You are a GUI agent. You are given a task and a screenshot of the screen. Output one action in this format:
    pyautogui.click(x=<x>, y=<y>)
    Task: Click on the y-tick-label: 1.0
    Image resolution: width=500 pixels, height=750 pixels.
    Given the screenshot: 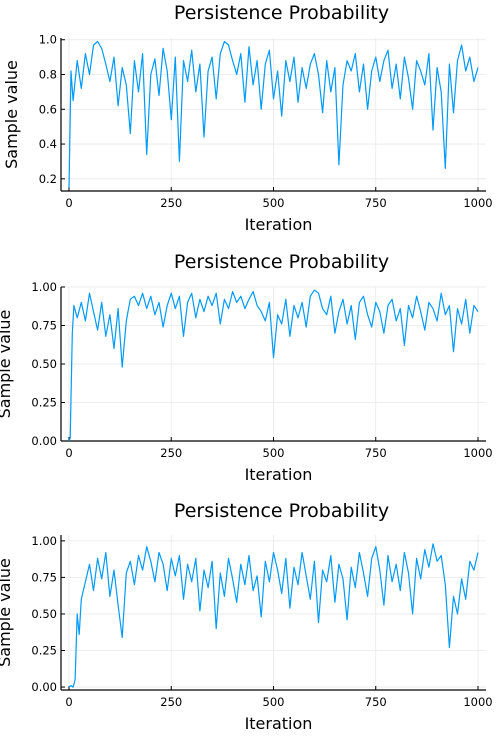 What is the action you would take?
    pyautogui.click(x=48, y=40)
    